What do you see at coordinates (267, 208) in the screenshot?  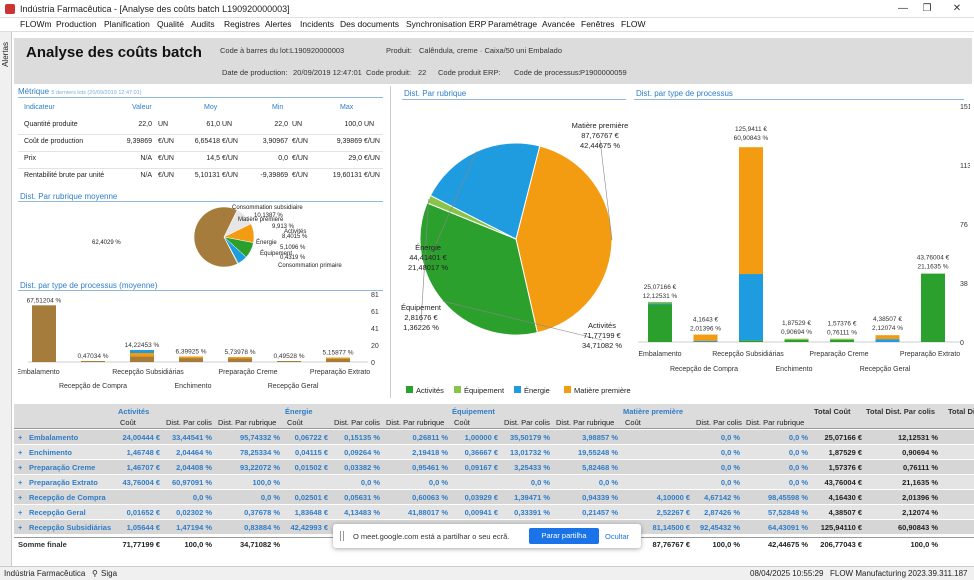 I see `small-pie-label: Consommation subsidiaire` at bounding box center [267, 208].